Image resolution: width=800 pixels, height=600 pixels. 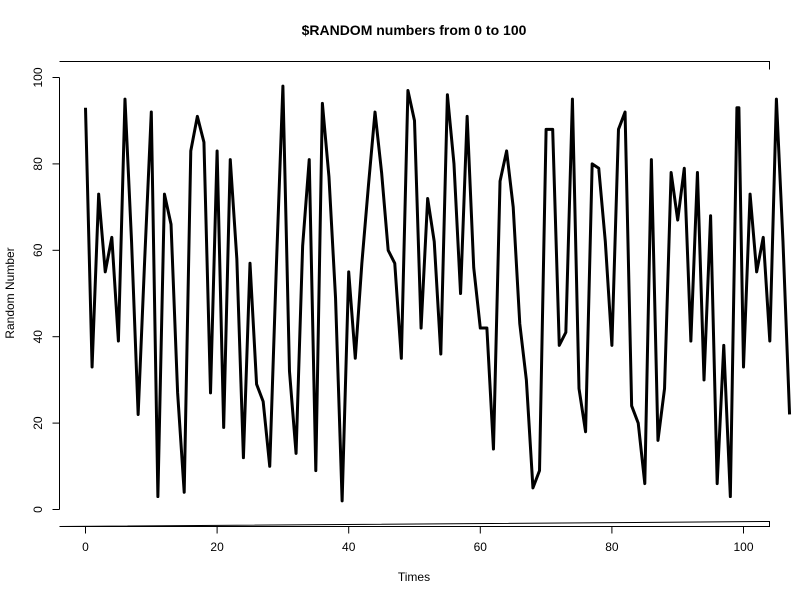 What do you see at coordinates (38, 423) in the screenshot?
I see `y-tick-label: 20` at bounding box center [38, 423].